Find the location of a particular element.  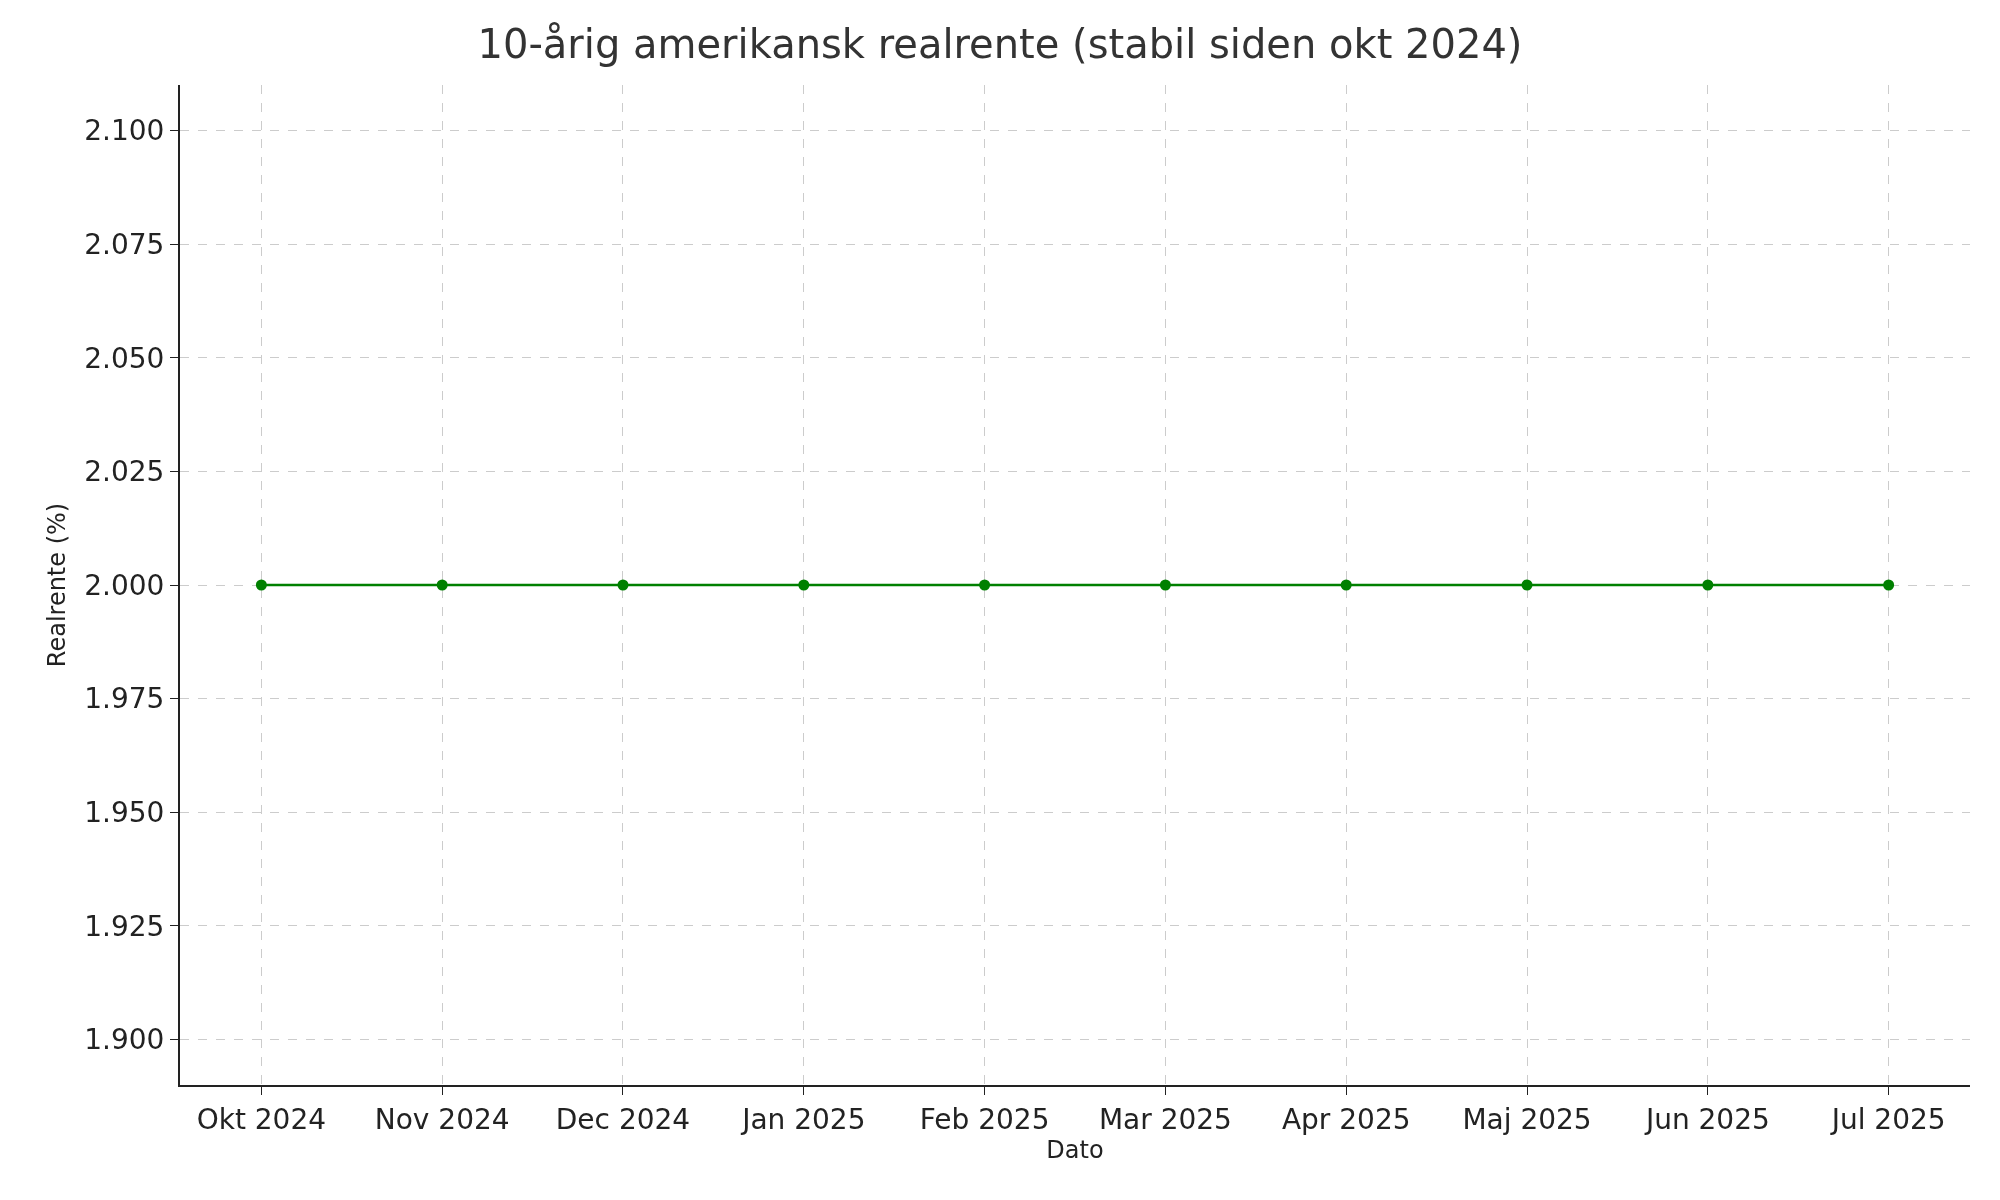

x-tick-label: Nov 2024 is located at coordinates (442, 1119).